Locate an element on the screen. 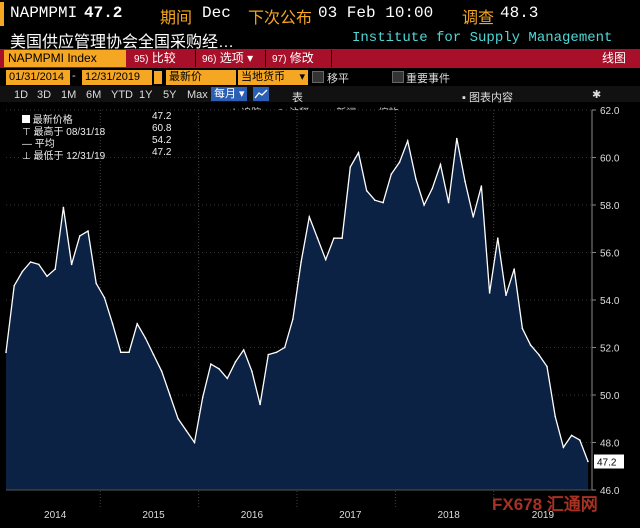  y-tick-label: 54.0 is located at coordinates (610, 301).